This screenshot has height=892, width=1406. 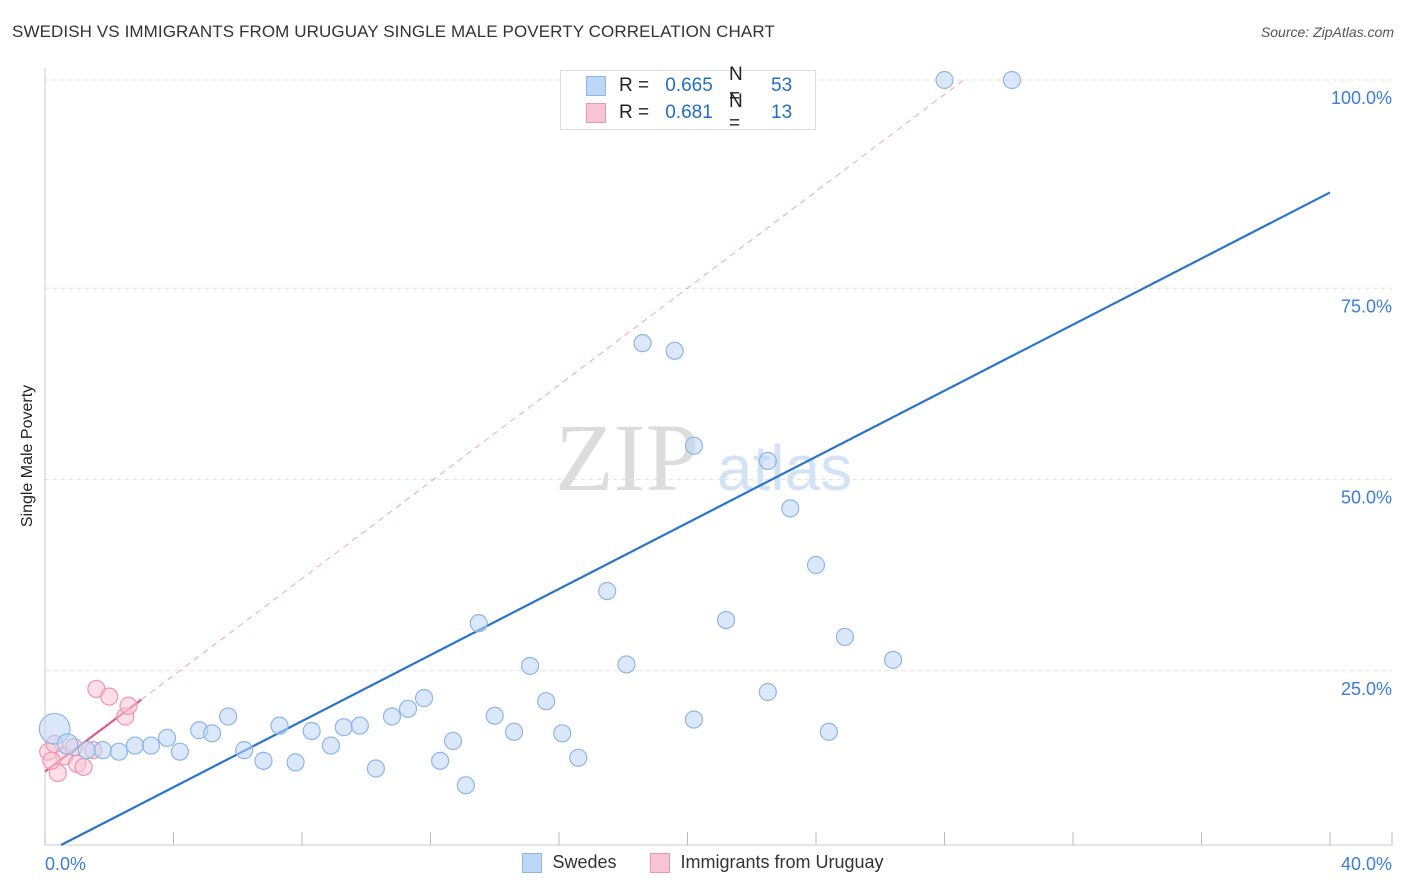 I want to click on uruguay-swatch, so click(x=596, y=113).